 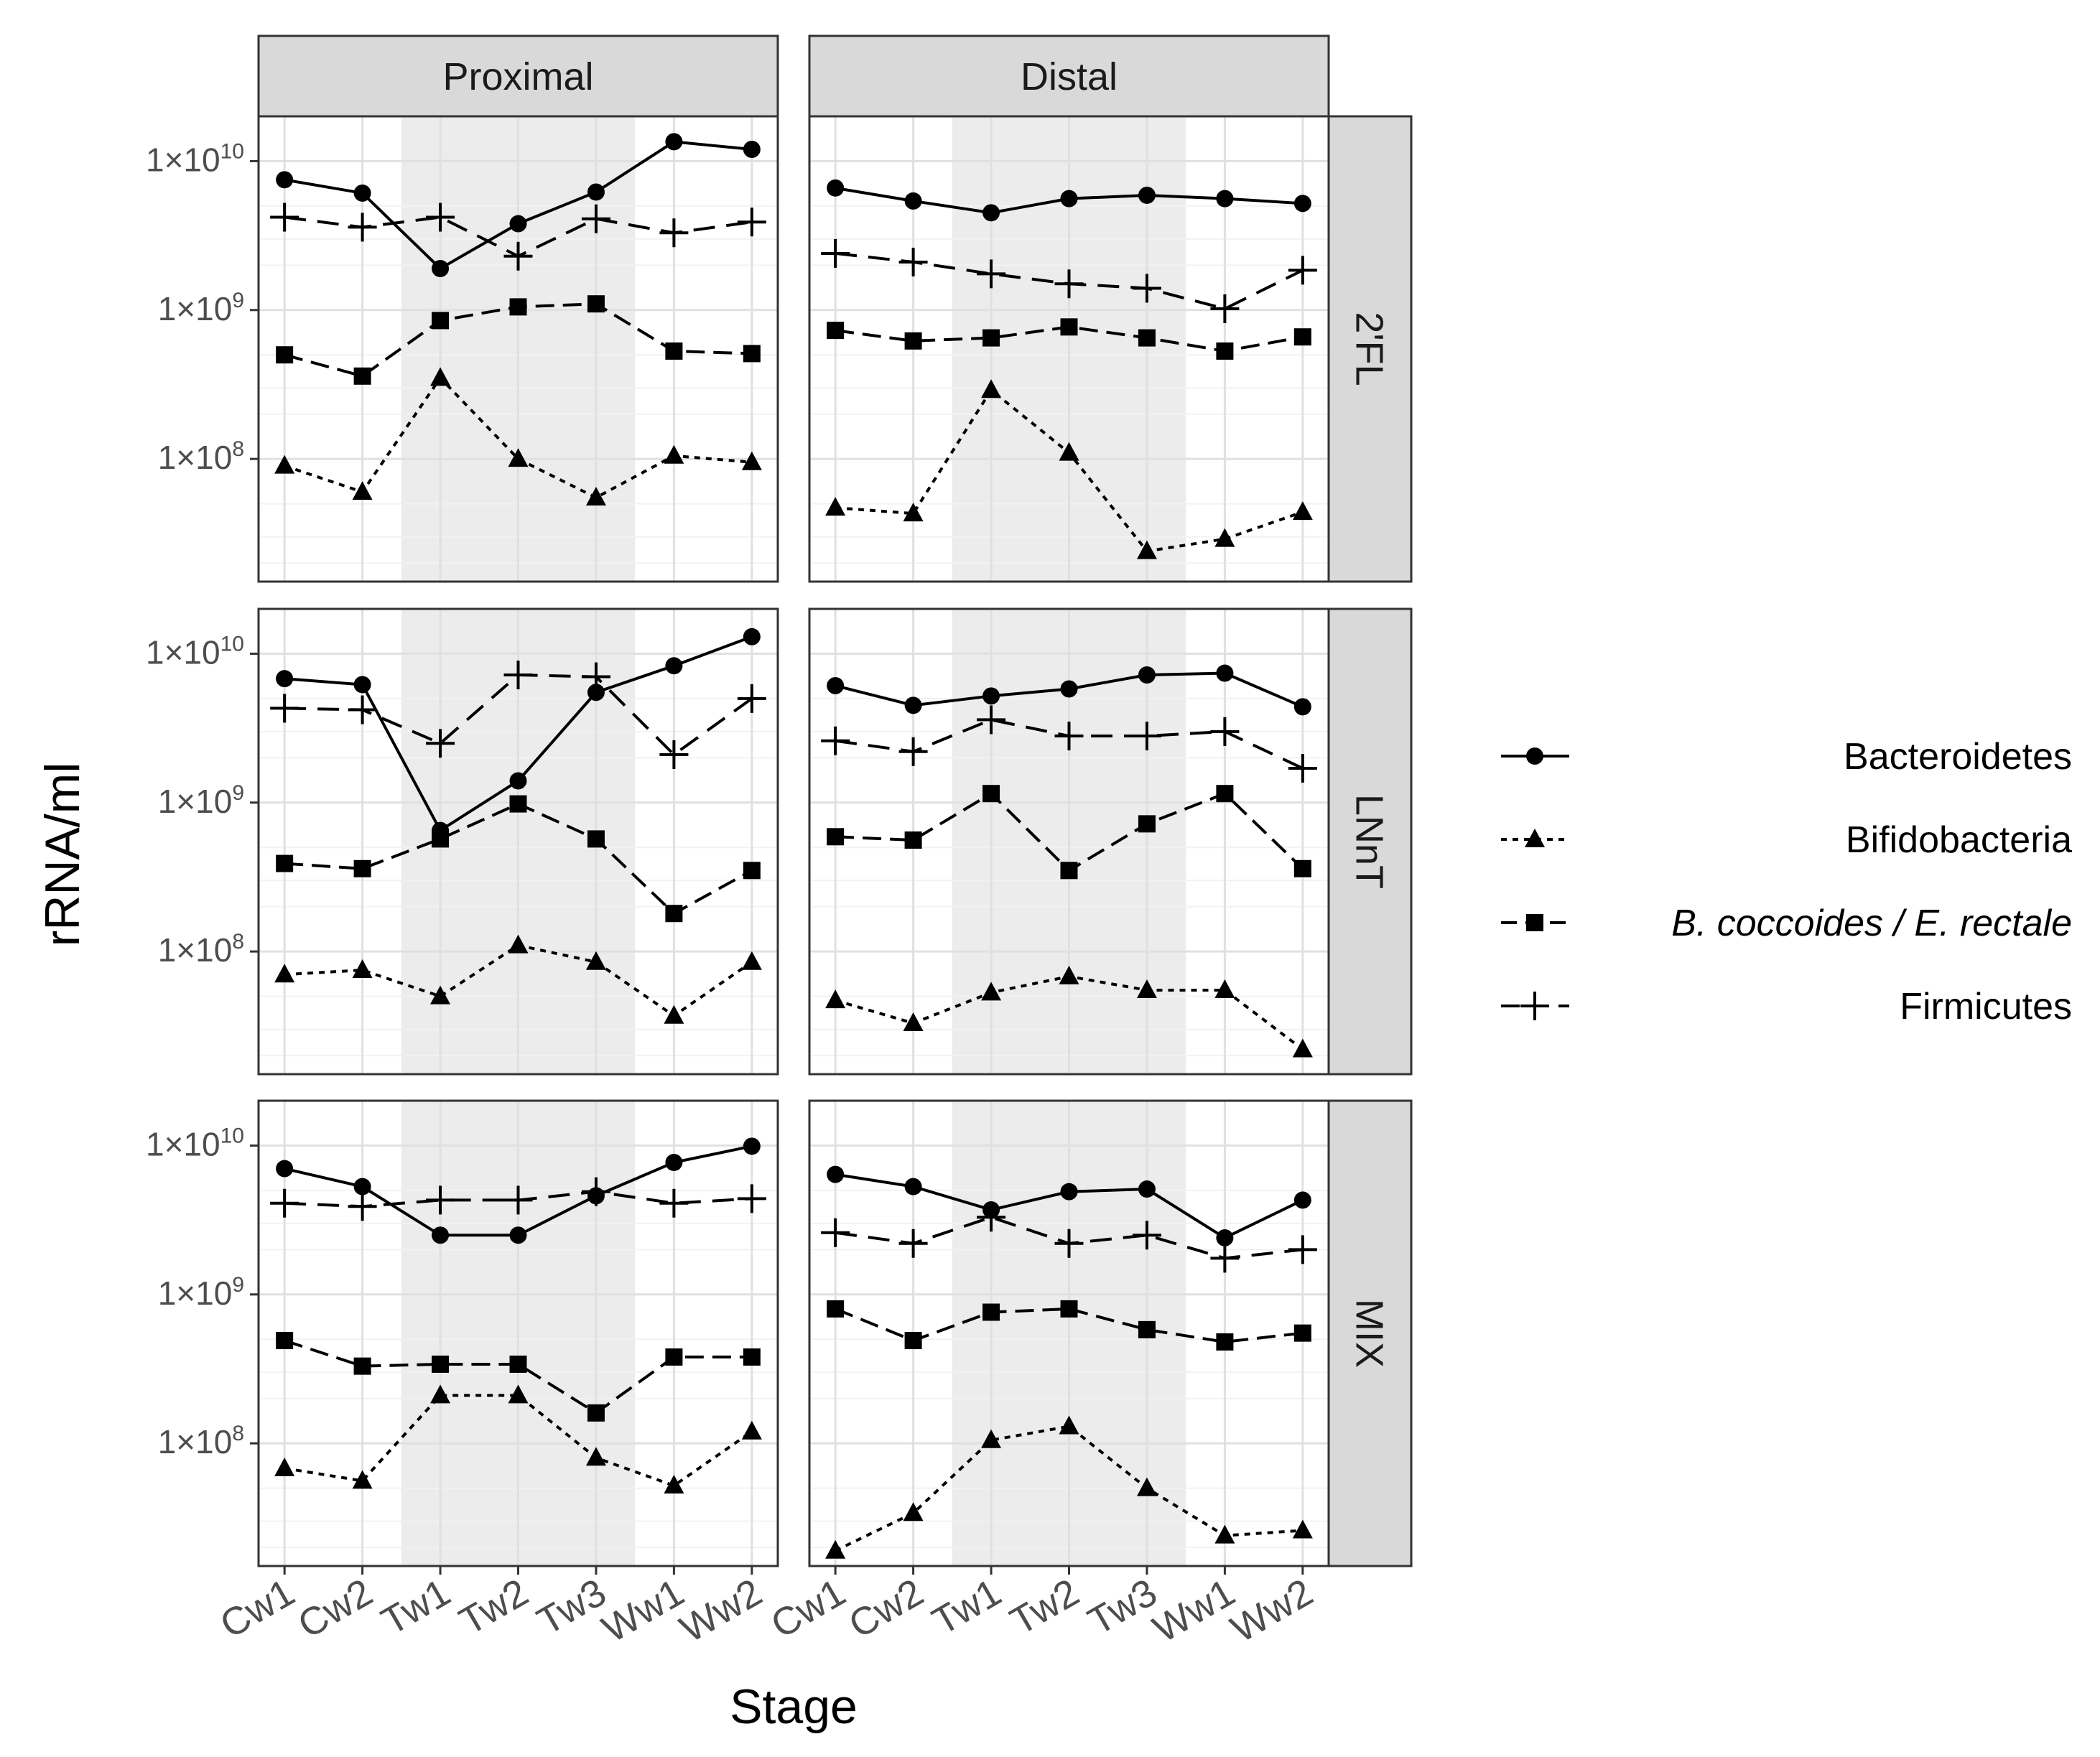 What do you see at coordinates (518, 1333) in the screenshot?
I see `panel-proximal-mix` at bounding box center [518, 1333].